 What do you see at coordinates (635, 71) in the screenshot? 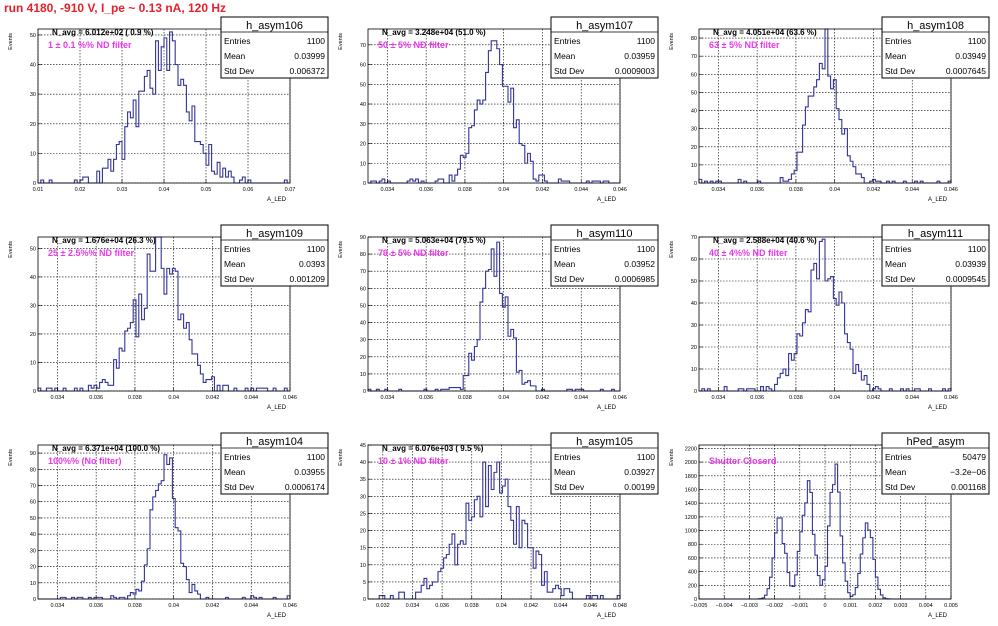
I see `stats-value: 0.0009003` at bounding box center [635, 71].